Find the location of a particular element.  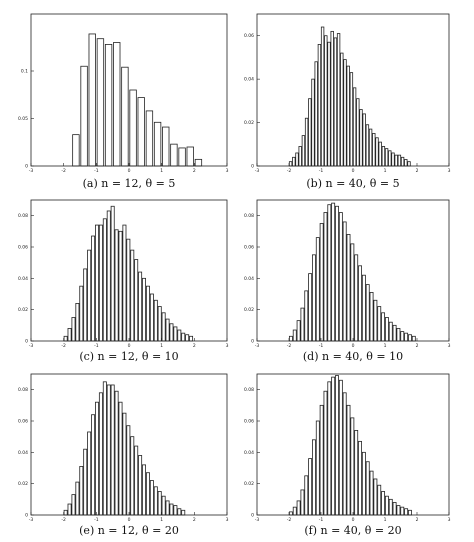

x-tick-label-d-3: 0 is located at coordinates (353, 346).